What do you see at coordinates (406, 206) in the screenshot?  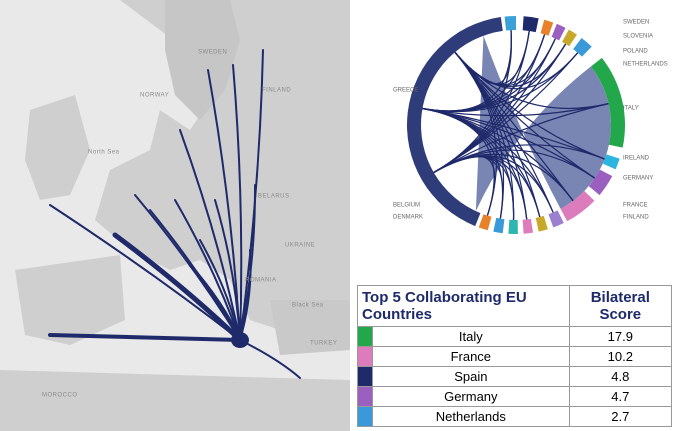 I see `chord-label: BELGIUM` at bounding box center [406, 206].